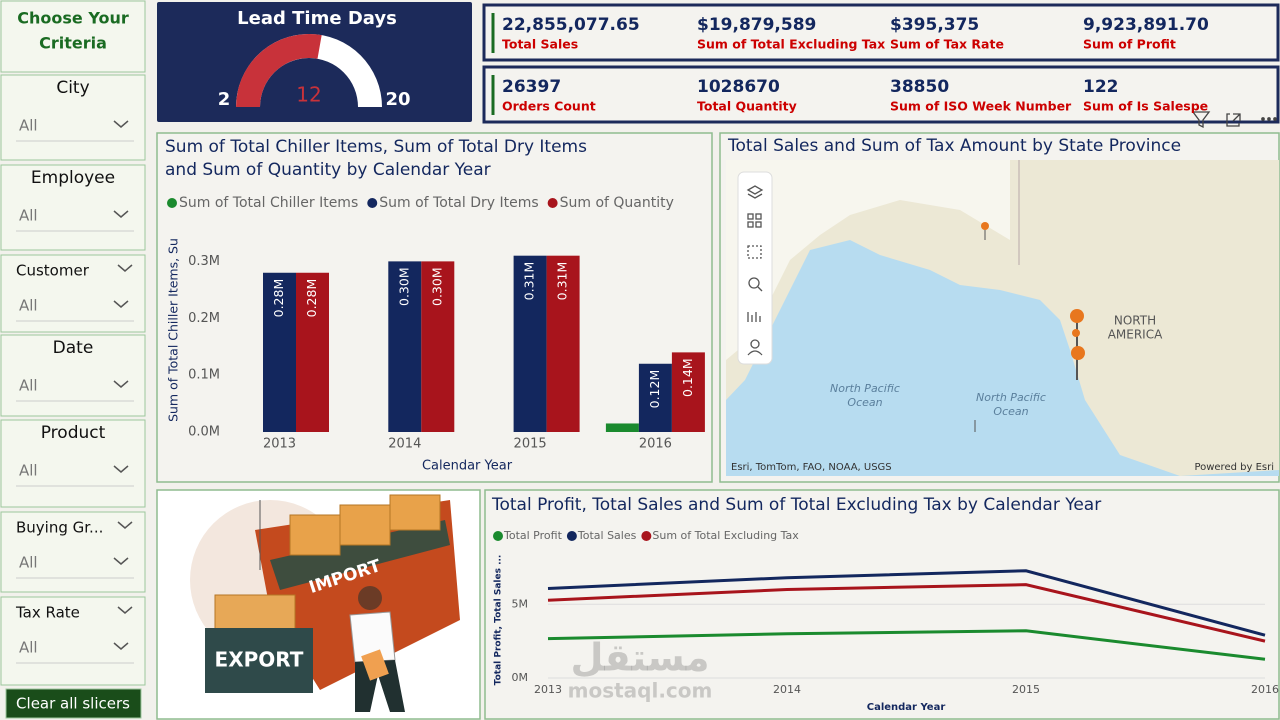 This screenshot has width=1280, height=720. I want to click on gauge-value: 12, so click(308, 95).